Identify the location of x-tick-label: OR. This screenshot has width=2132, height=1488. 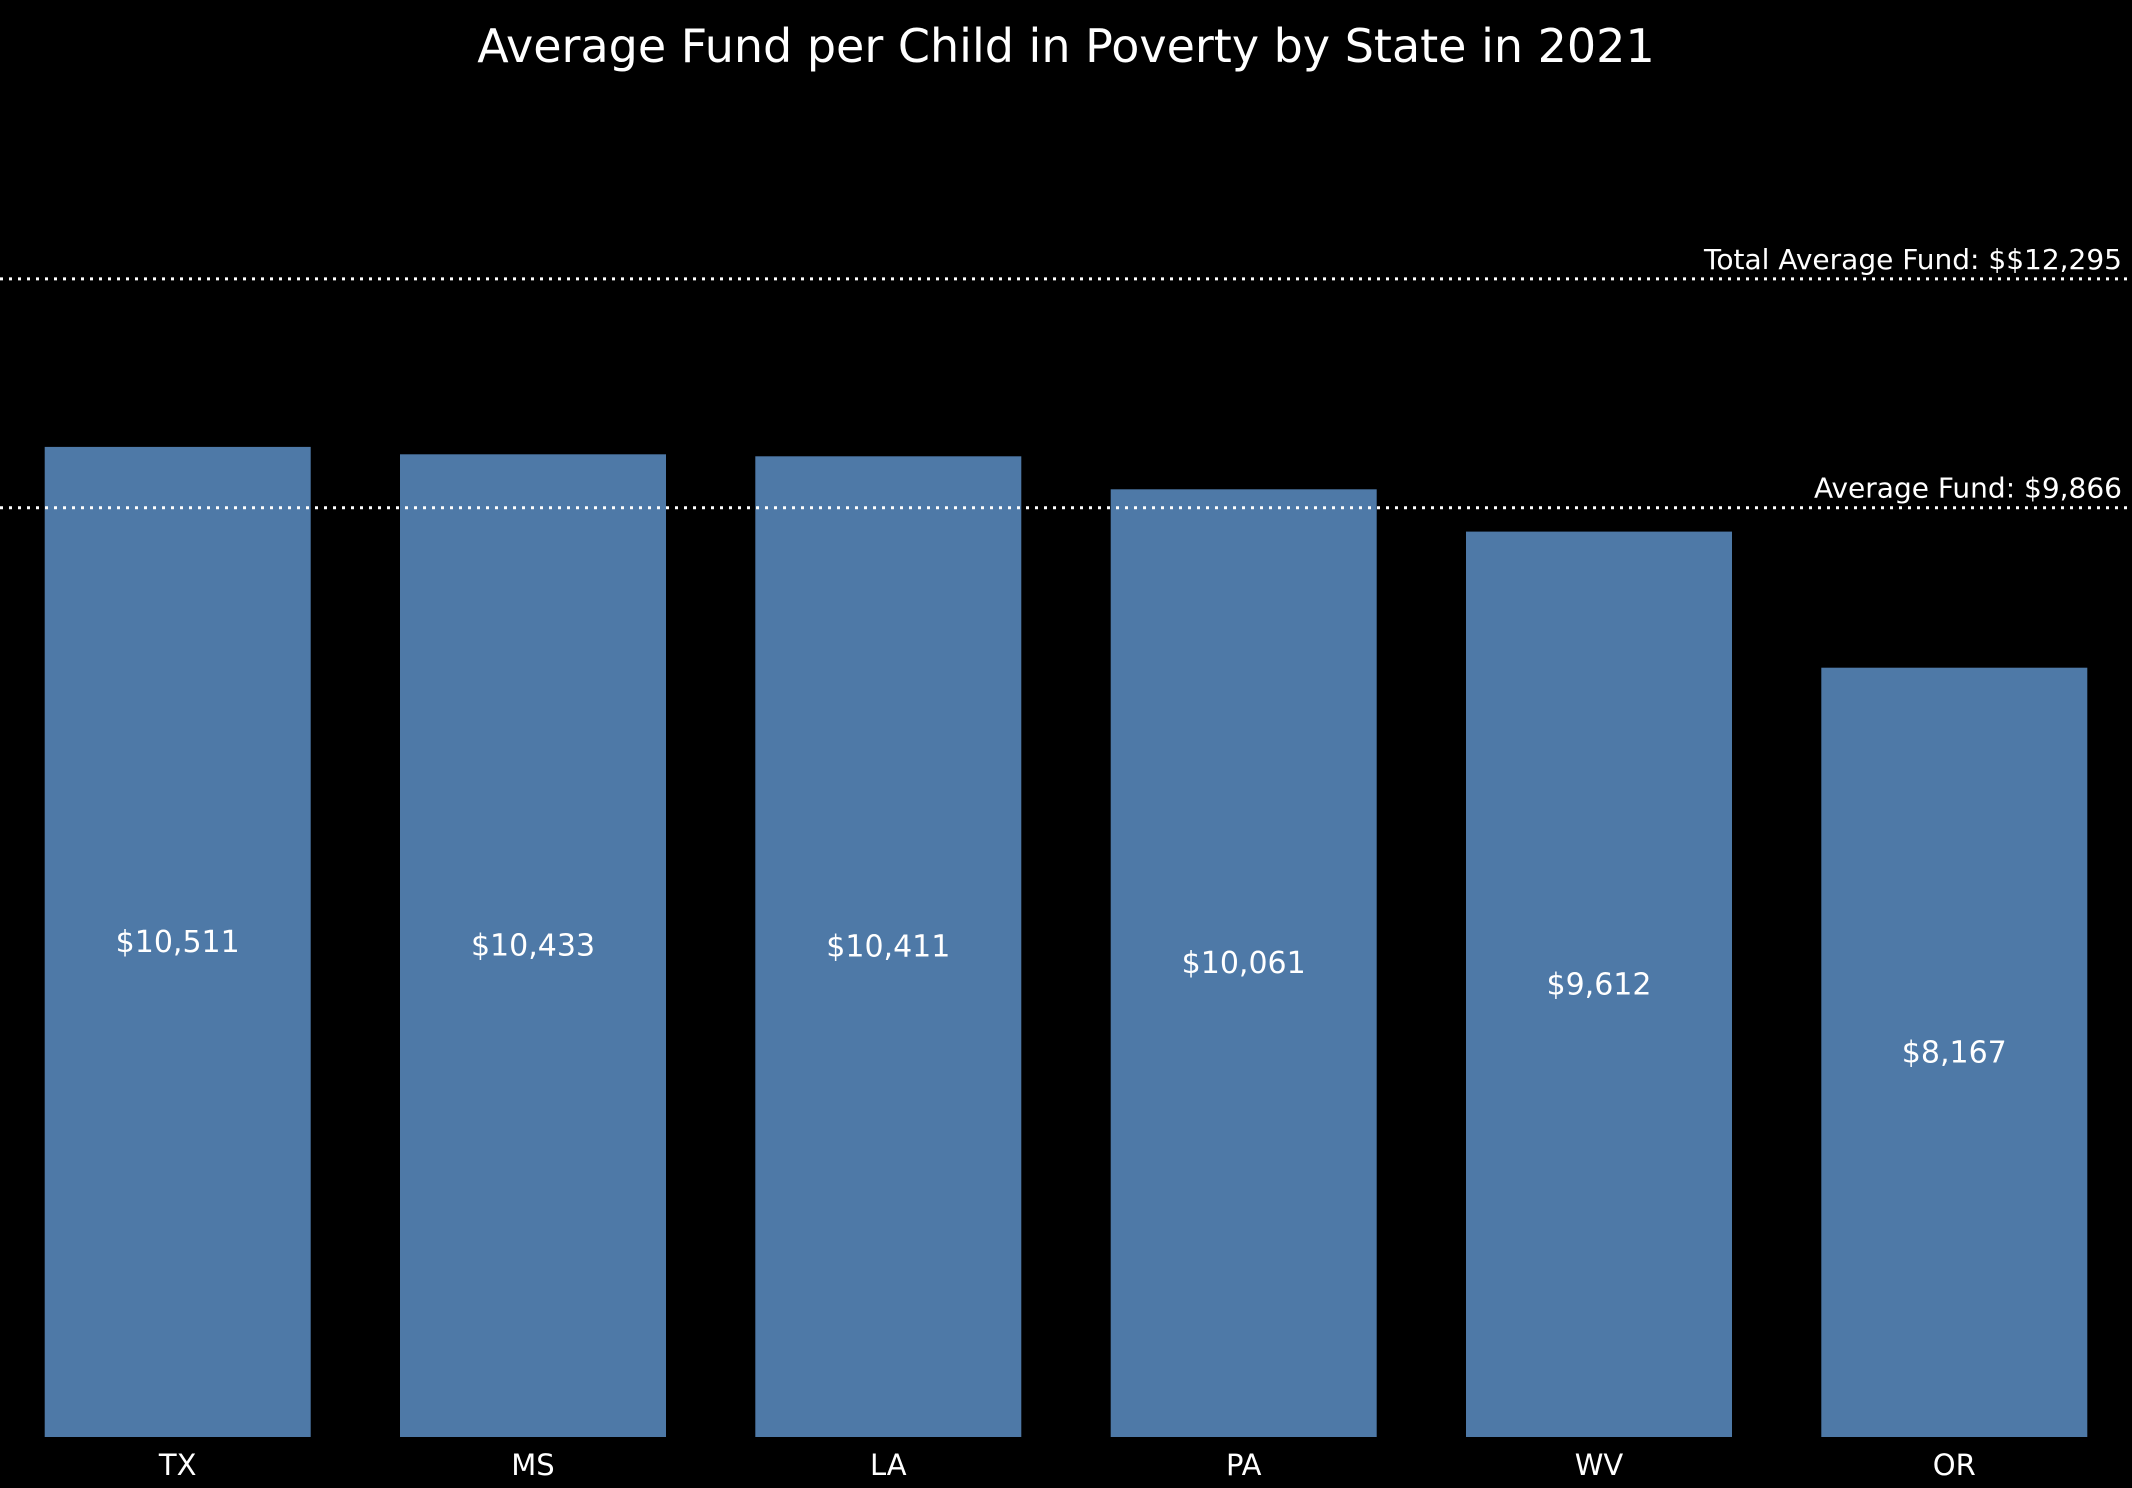
(1954, 1465).